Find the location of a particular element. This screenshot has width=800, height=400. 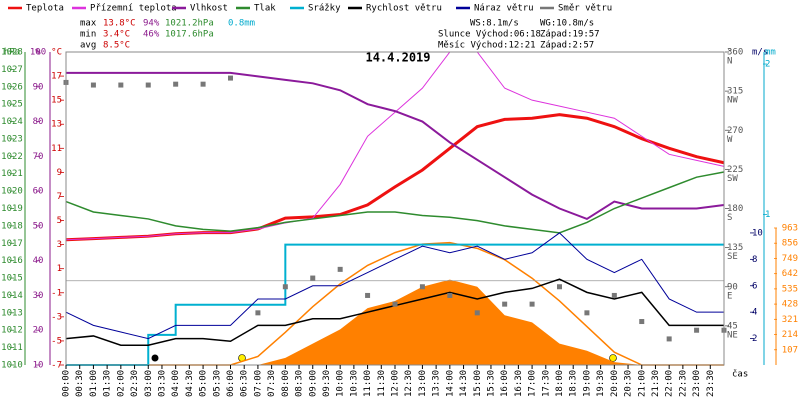

x-tick-label: 22:30 is located at coordinates (683, 383).